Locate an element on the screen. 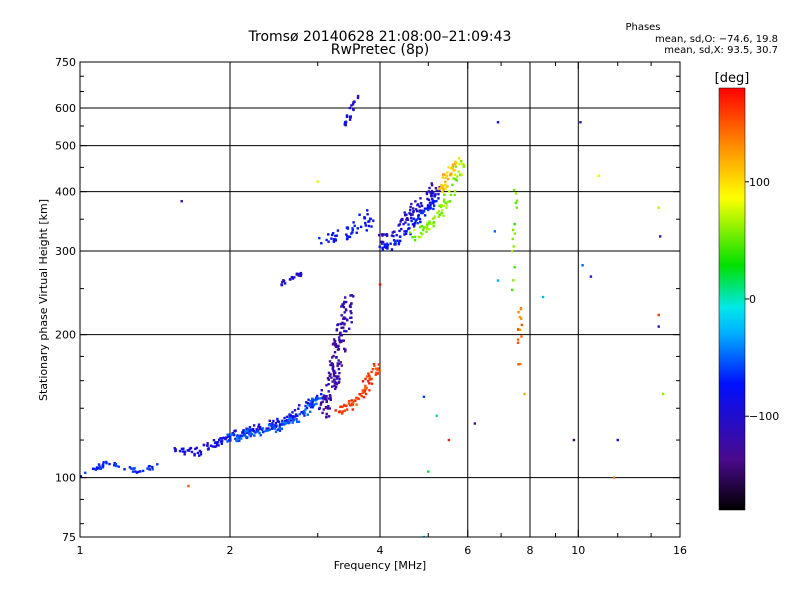 The image size is (800, 600). phase-stats-heading: Phases is located at coordinates (642, 27).